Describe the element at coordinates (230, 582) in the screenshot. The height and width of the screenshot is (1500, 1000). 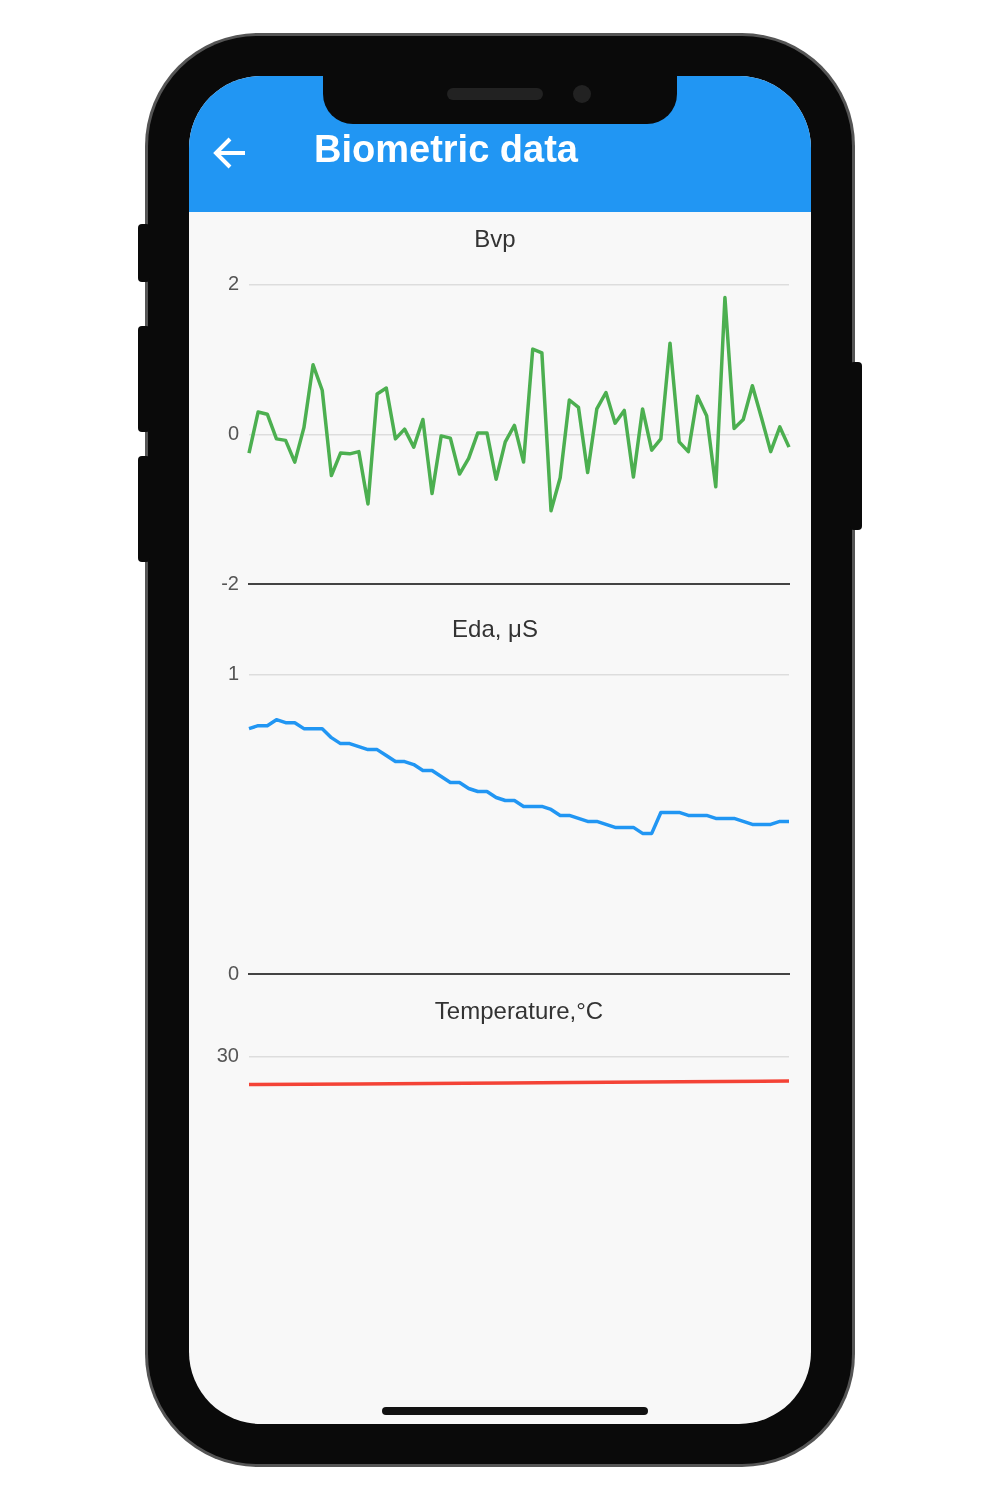
I see `y-tick-label: -2` at that location.